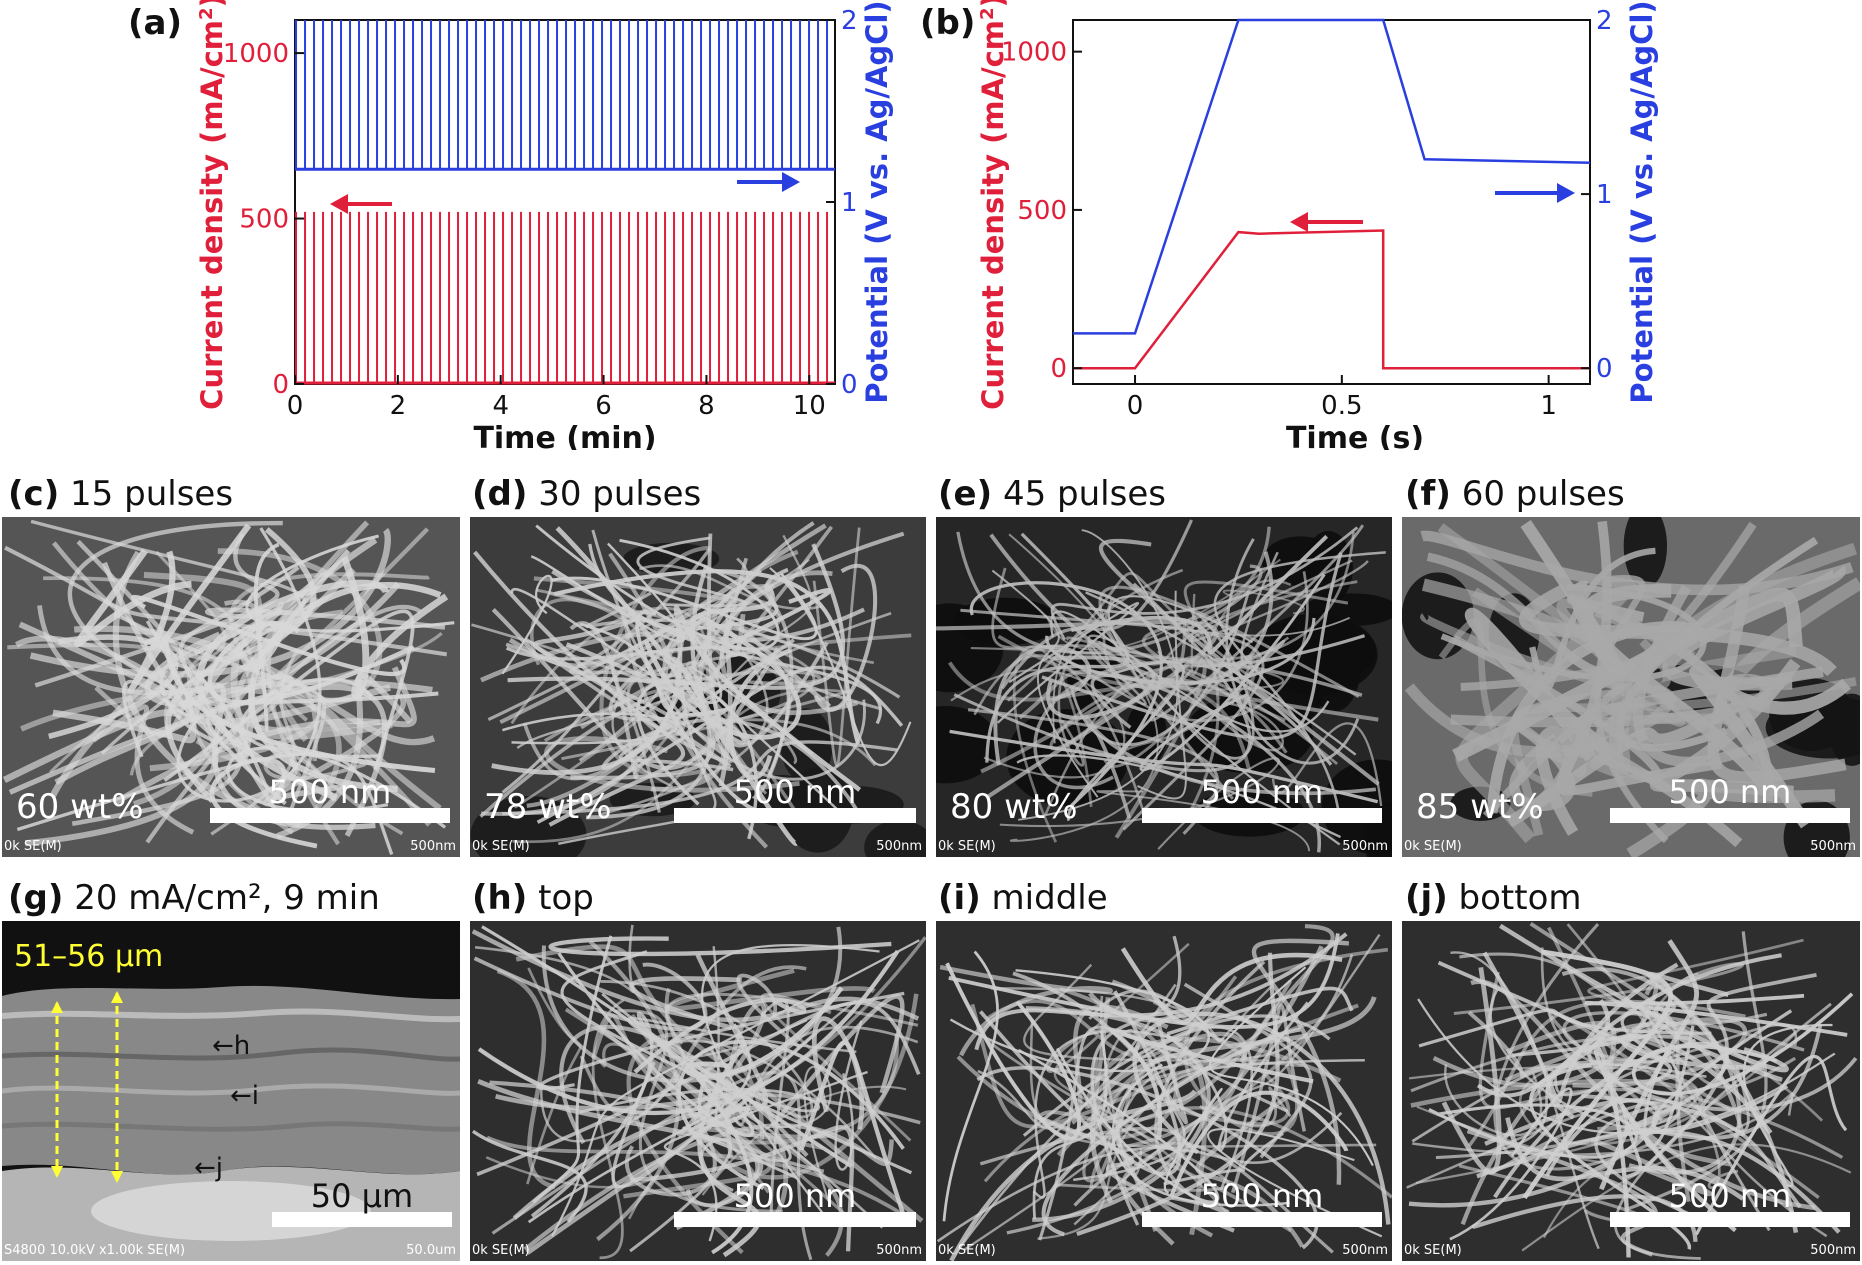  I want to click on chart-a-pulses-potential, so click(565, 95).